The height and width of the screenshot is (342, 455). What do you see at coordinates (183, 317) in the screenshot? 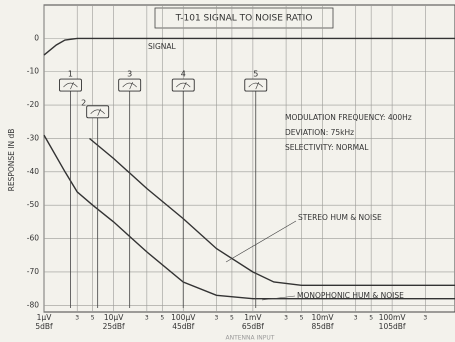
I see `x-tick-label: 100μV` at bounding box center [183, 317].